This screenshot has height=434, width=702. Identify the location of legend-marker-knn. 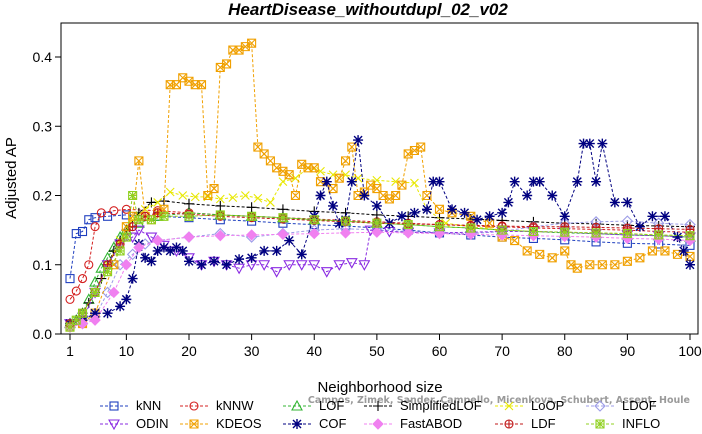
(114, 406).